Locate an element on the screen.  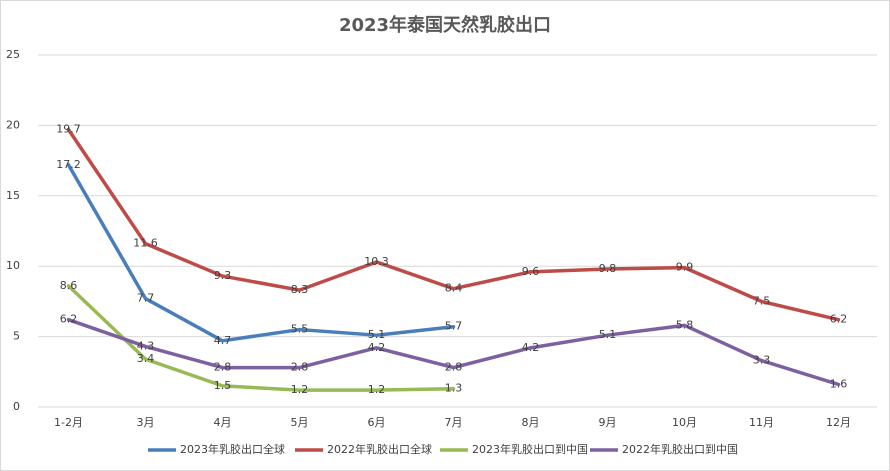
data-label: 7.7 is located at coordinates (146, 298).